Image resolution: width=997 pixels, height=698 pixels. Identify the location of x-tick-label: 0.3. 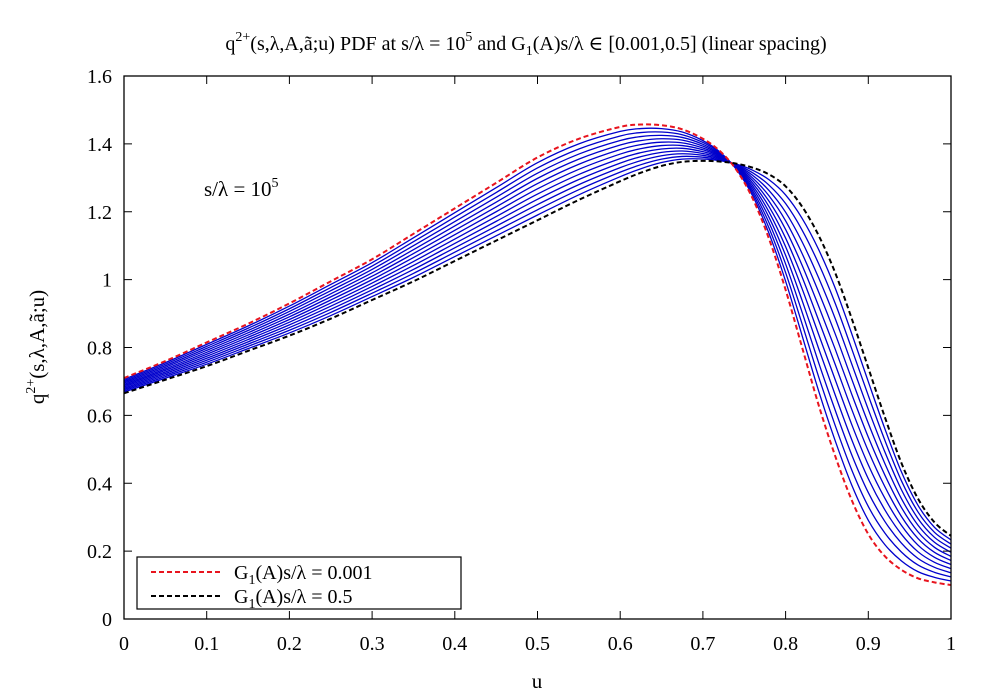
(372, 644).